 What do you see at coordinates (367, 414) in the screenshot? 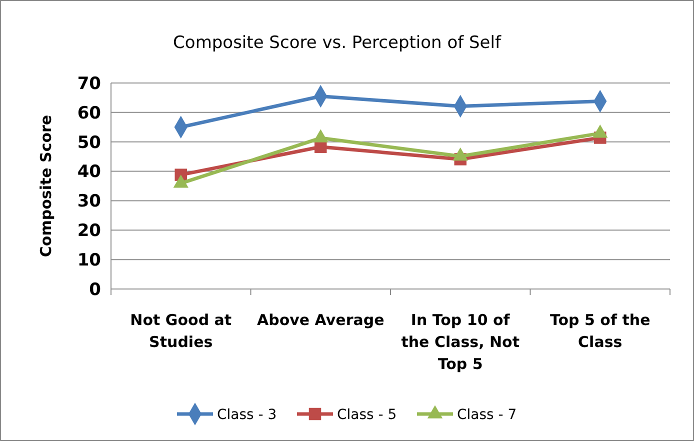
I see `legend-label: Class - 5` at bounding box center [367, 414].